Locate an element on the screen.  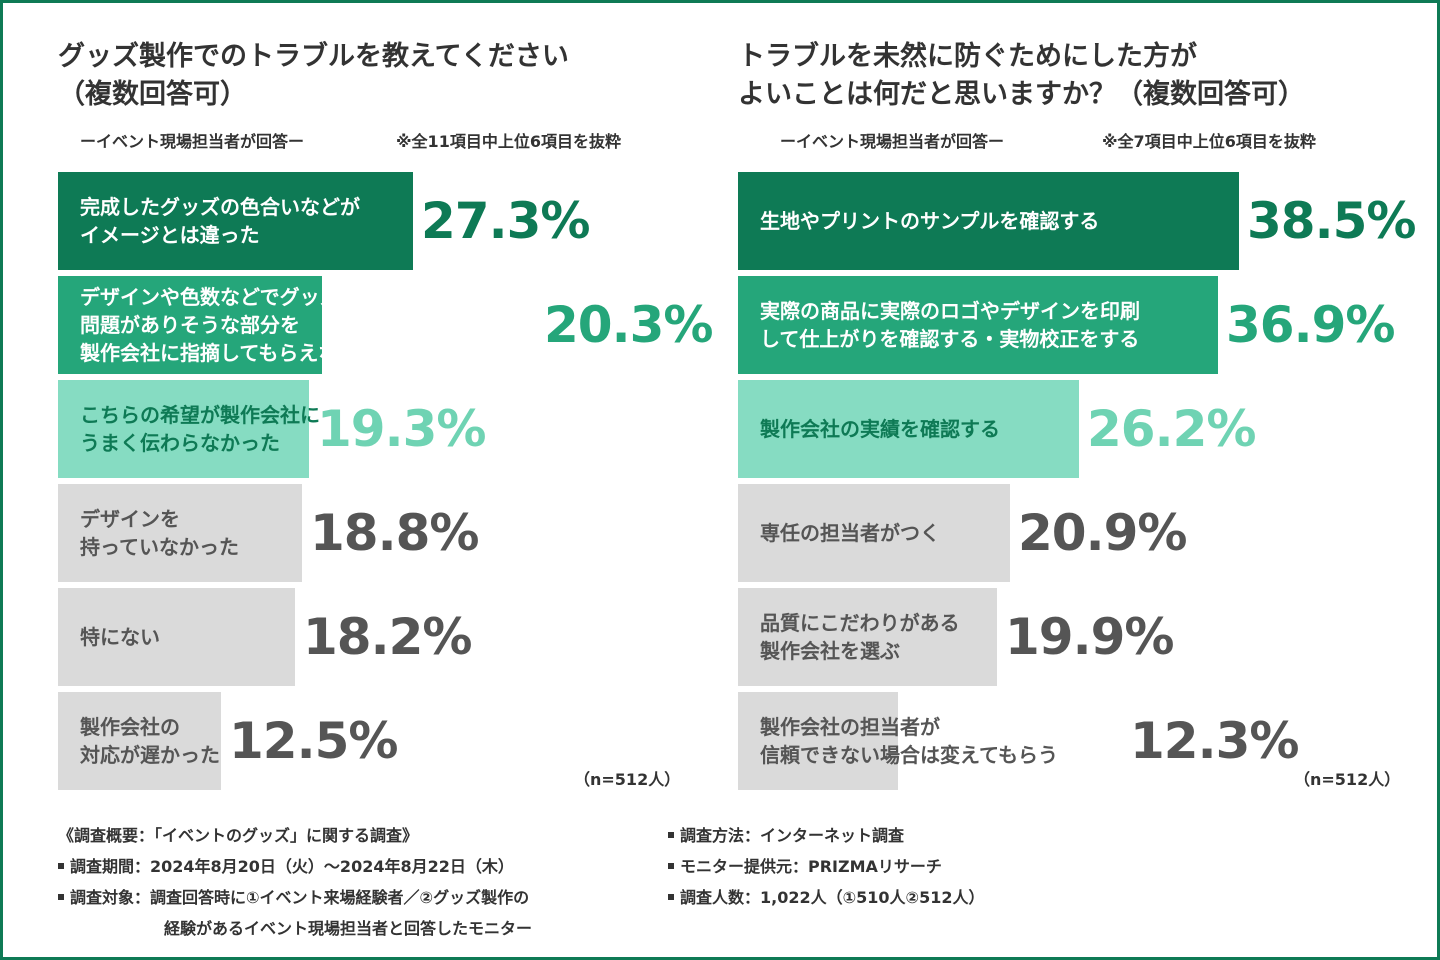
bar-label-line: 専任の担当者がつく is located at coordinates (850, 533).